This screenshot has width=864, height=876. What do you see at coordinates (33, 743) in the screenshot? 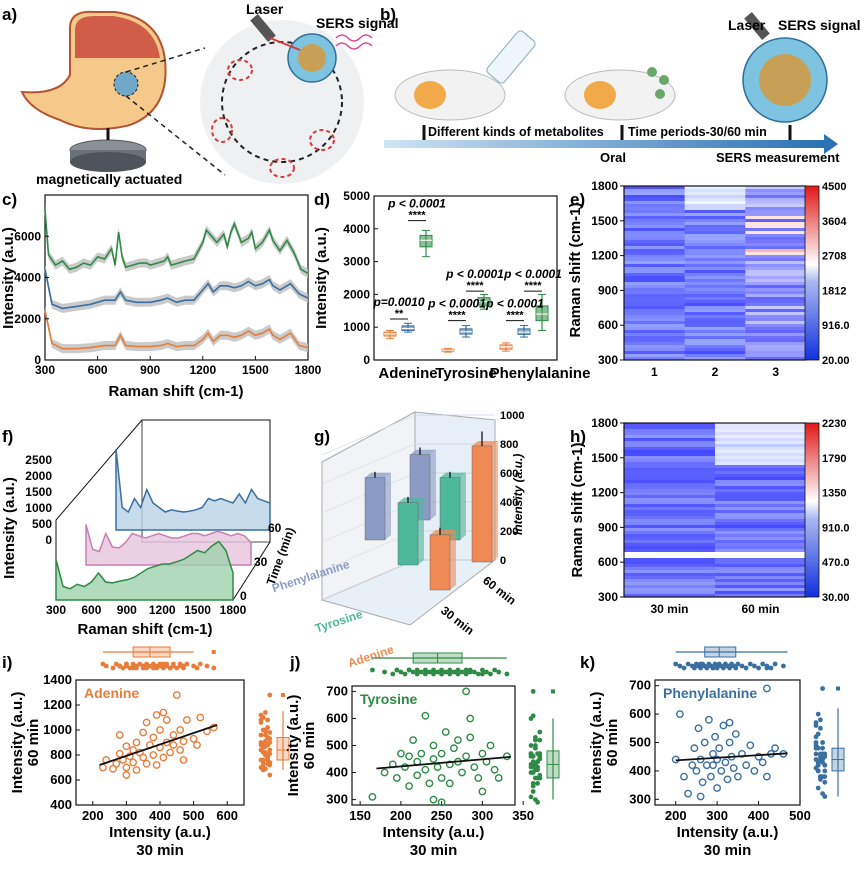
I see `ylabel-time: 60 min` at bounding box center [33, 743].